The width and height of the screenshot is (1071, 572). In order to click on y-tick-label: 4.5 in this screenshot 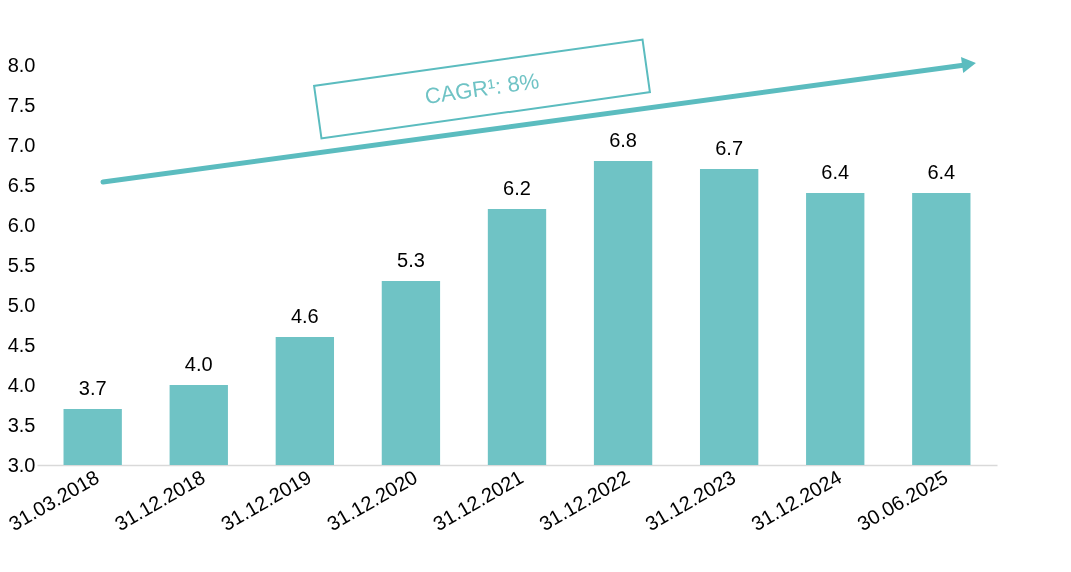, I will do `click(21, 344)`.